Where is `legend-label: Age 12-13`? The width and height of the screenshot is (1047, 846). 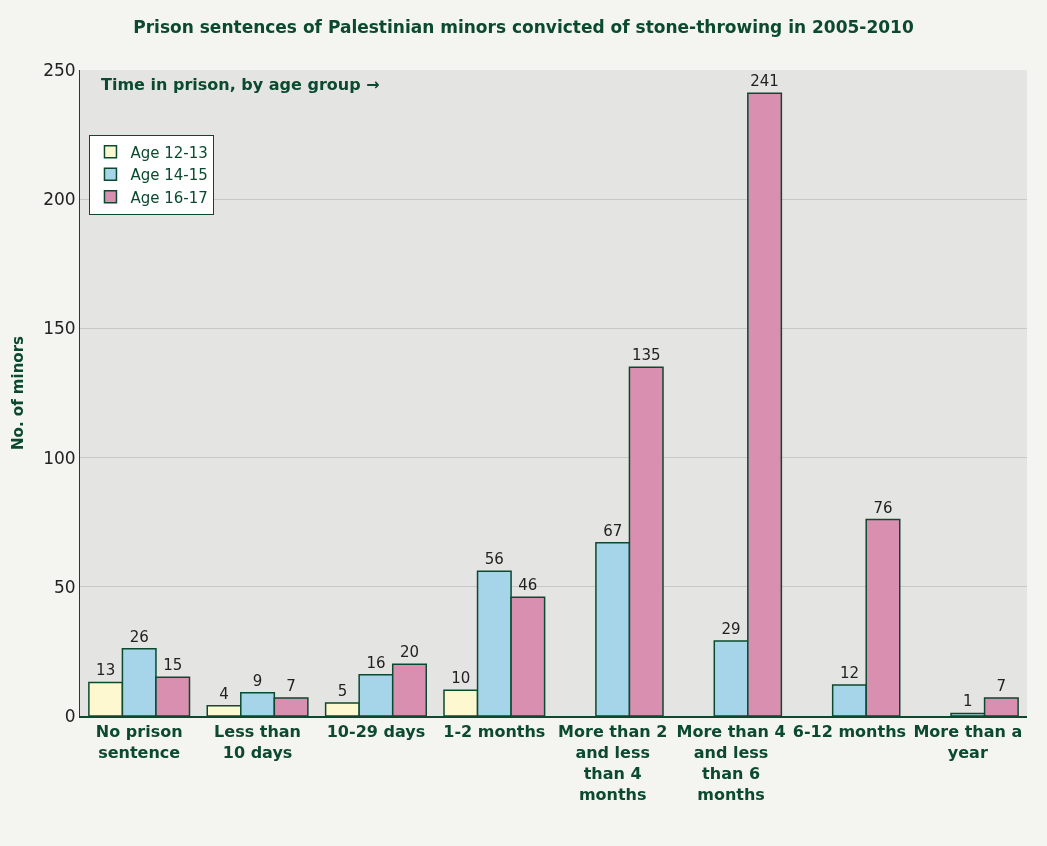 legend-label: Age 12-13 is located at coordinates (169, 152).